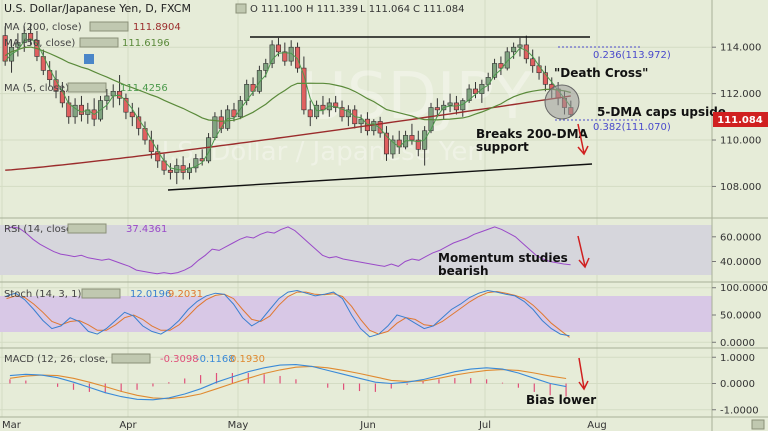 This screenshot has height=431, width=768. What do you see at coordinates (332, 9) in the screenshot?
I see `ohlc-high: H 111.339` at bounding box center [332, 9].